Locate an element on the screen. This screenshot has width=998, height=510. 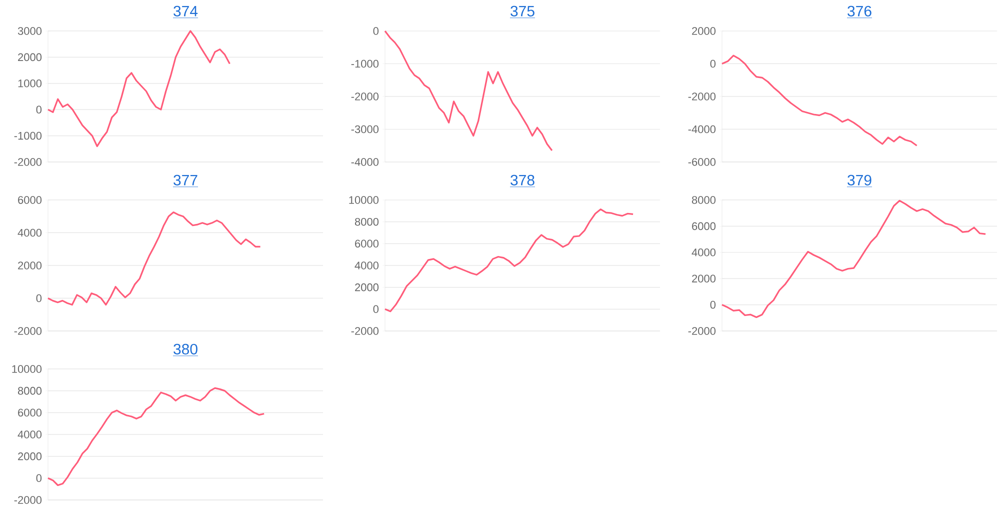
chart-title: 378 is located at coordinates (522, 180).